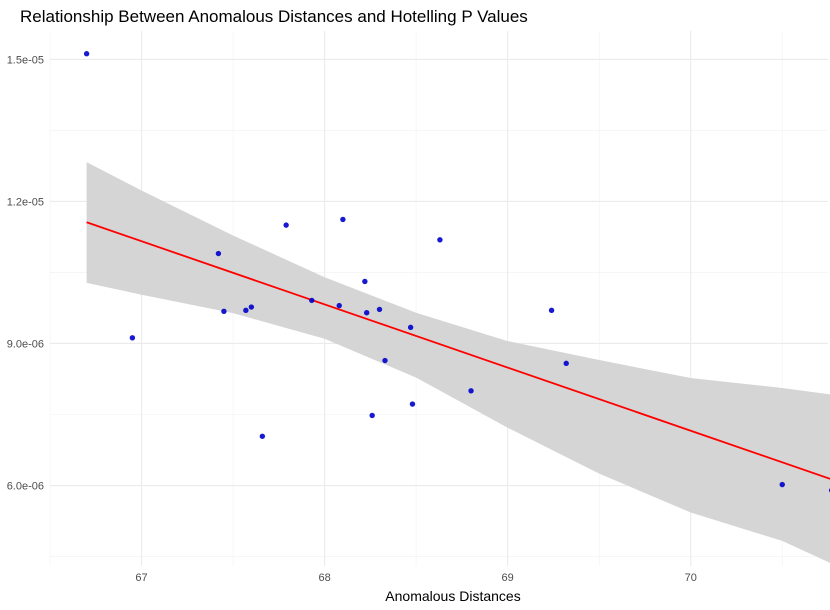  What do you see at coordinates (324, 578) in the screenshot?
I see `x-tick-label: 68` at bounding box center [324, 578].